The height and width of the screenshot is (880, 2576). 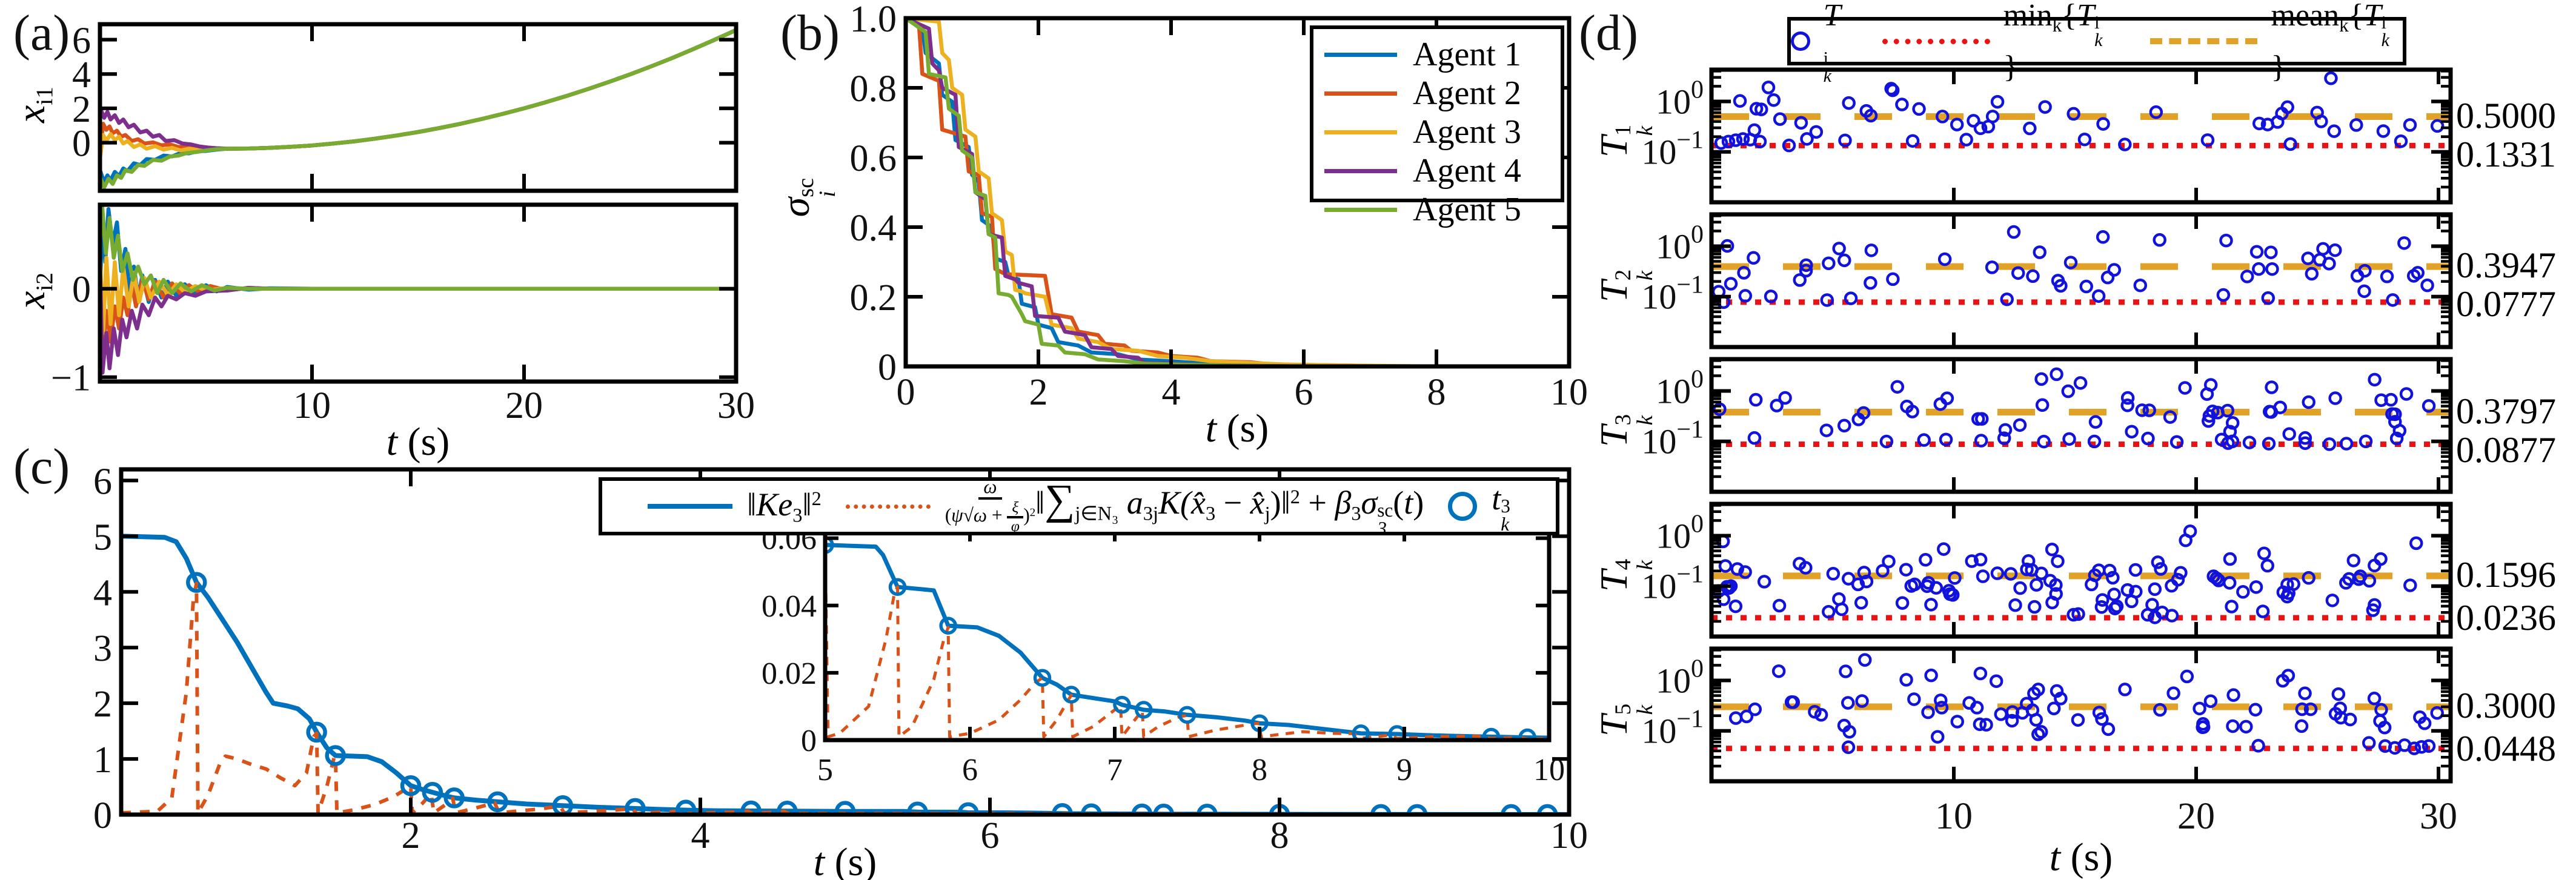 I want to click on inset-xtick-label: 9, so click(x=1404, y=770).